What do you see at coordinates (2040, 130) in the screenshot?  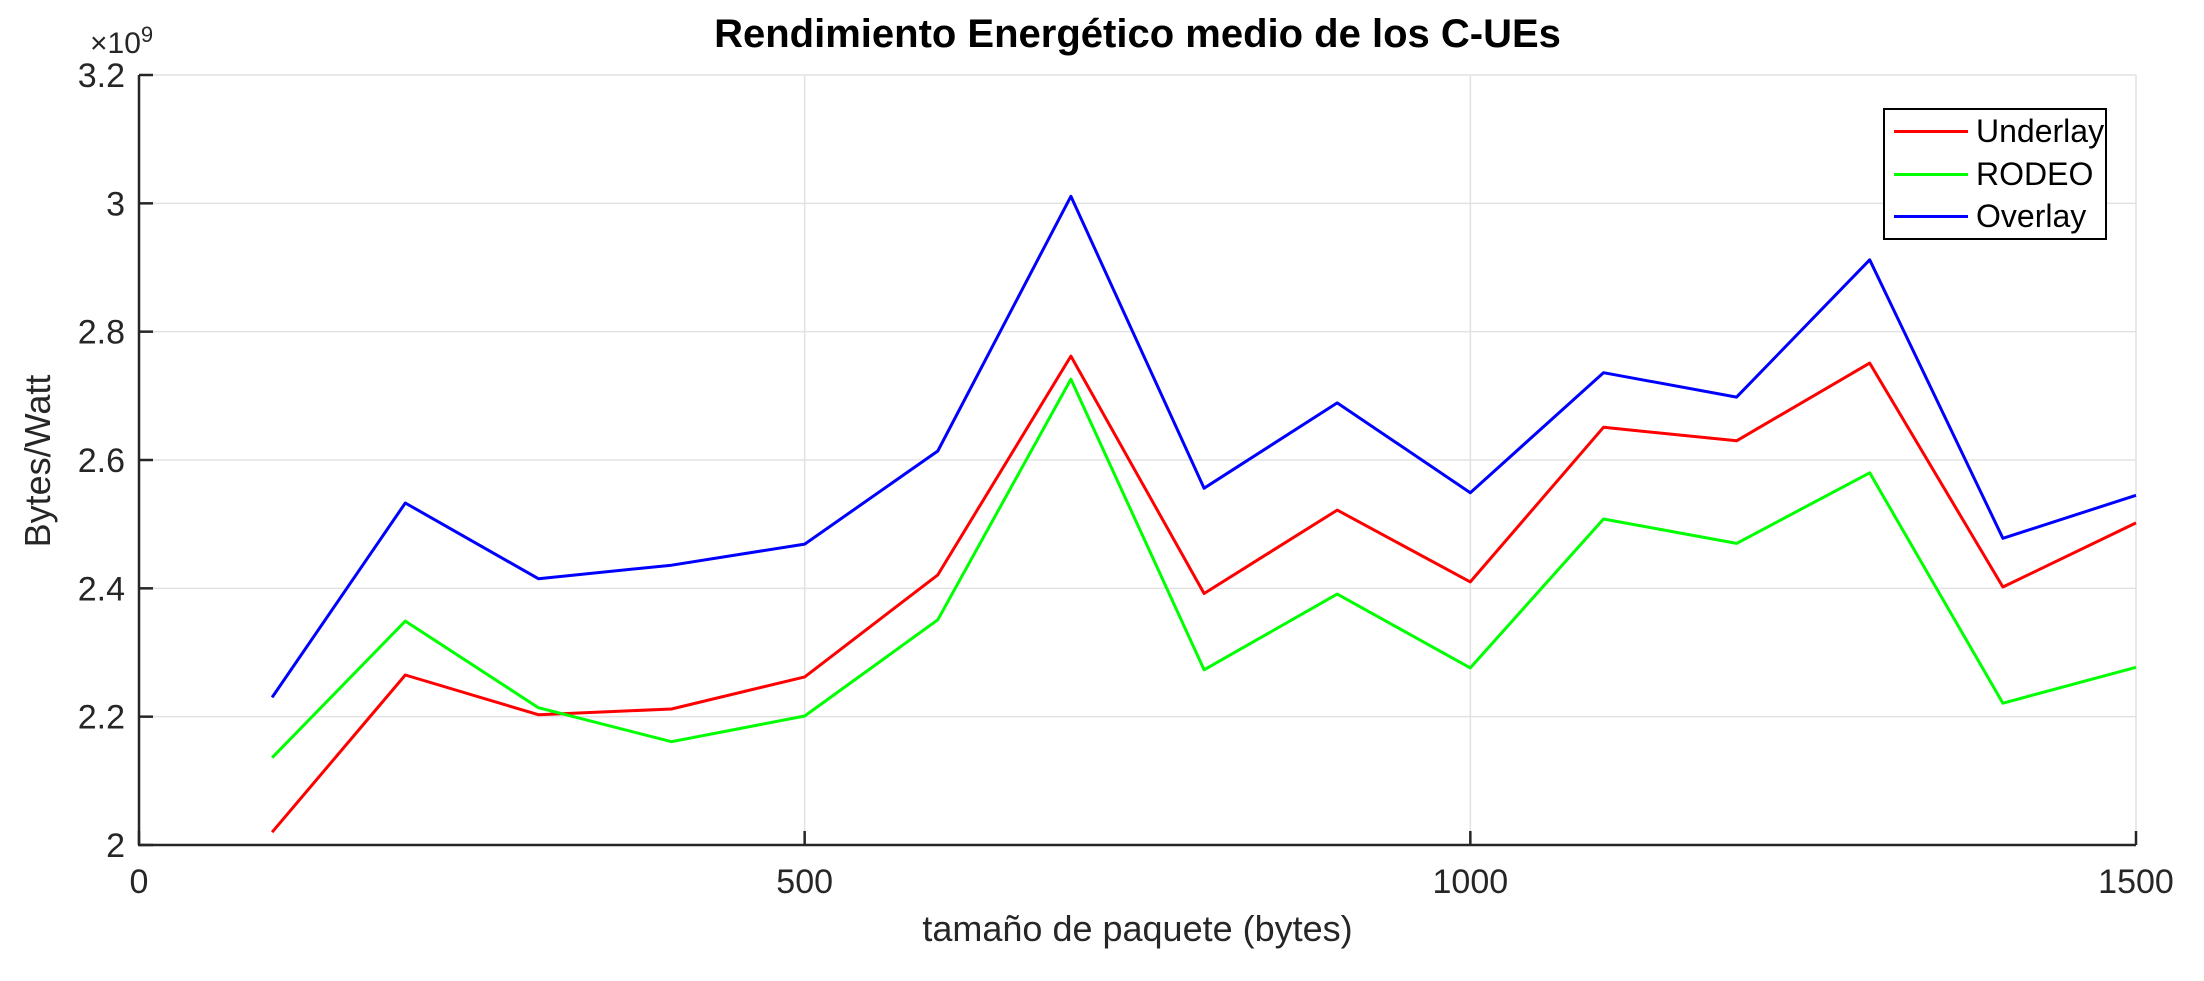 I see `legend-label-underlay: Underlay` at bounding box center [2040, 130].